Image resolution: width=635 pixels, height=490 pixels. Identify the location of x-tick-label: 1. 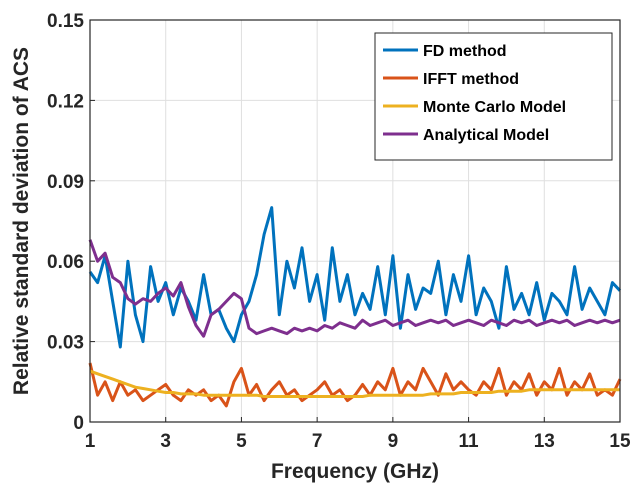
(90, 441).